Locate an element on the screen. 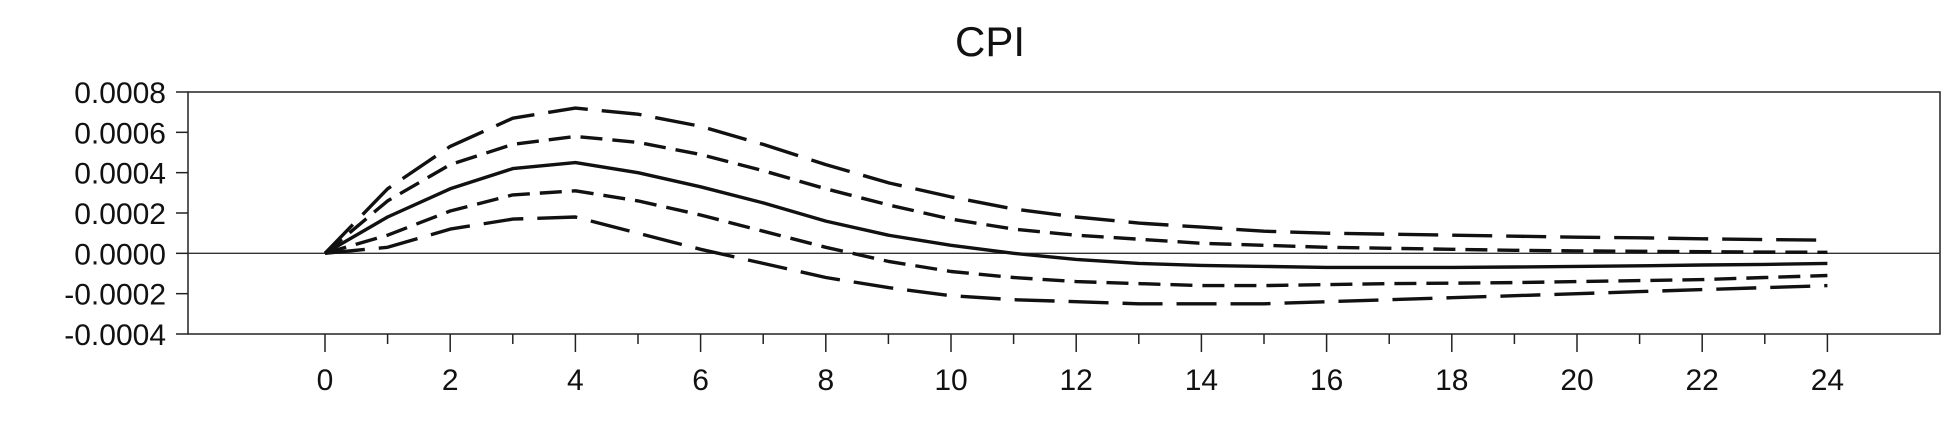 This screenshot has width=1956, height=426. y-tick-label: -0.0004 is located at coordinates (115, 335).